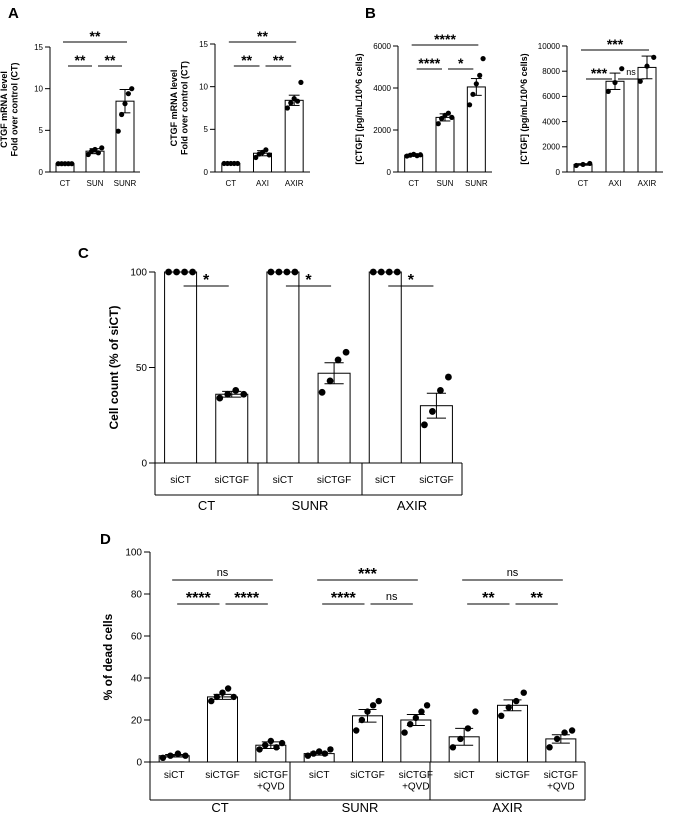  I want to click on y-tick-label: 100, so click(138, 273).